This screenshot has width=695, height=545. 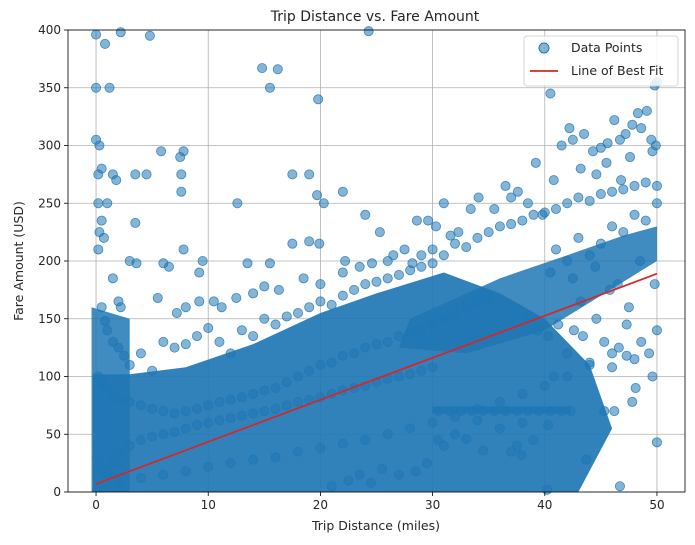 I want to click on y-tick-label: 150, so click(x=49, y=319).